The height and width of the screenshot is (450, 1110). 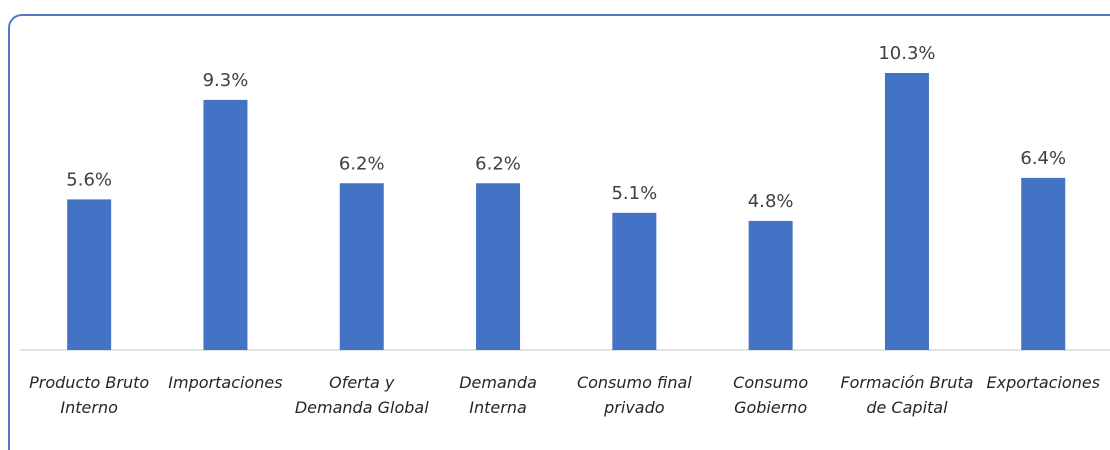 I want to click on data-label: 5.1%, so click(x=634, y=193).